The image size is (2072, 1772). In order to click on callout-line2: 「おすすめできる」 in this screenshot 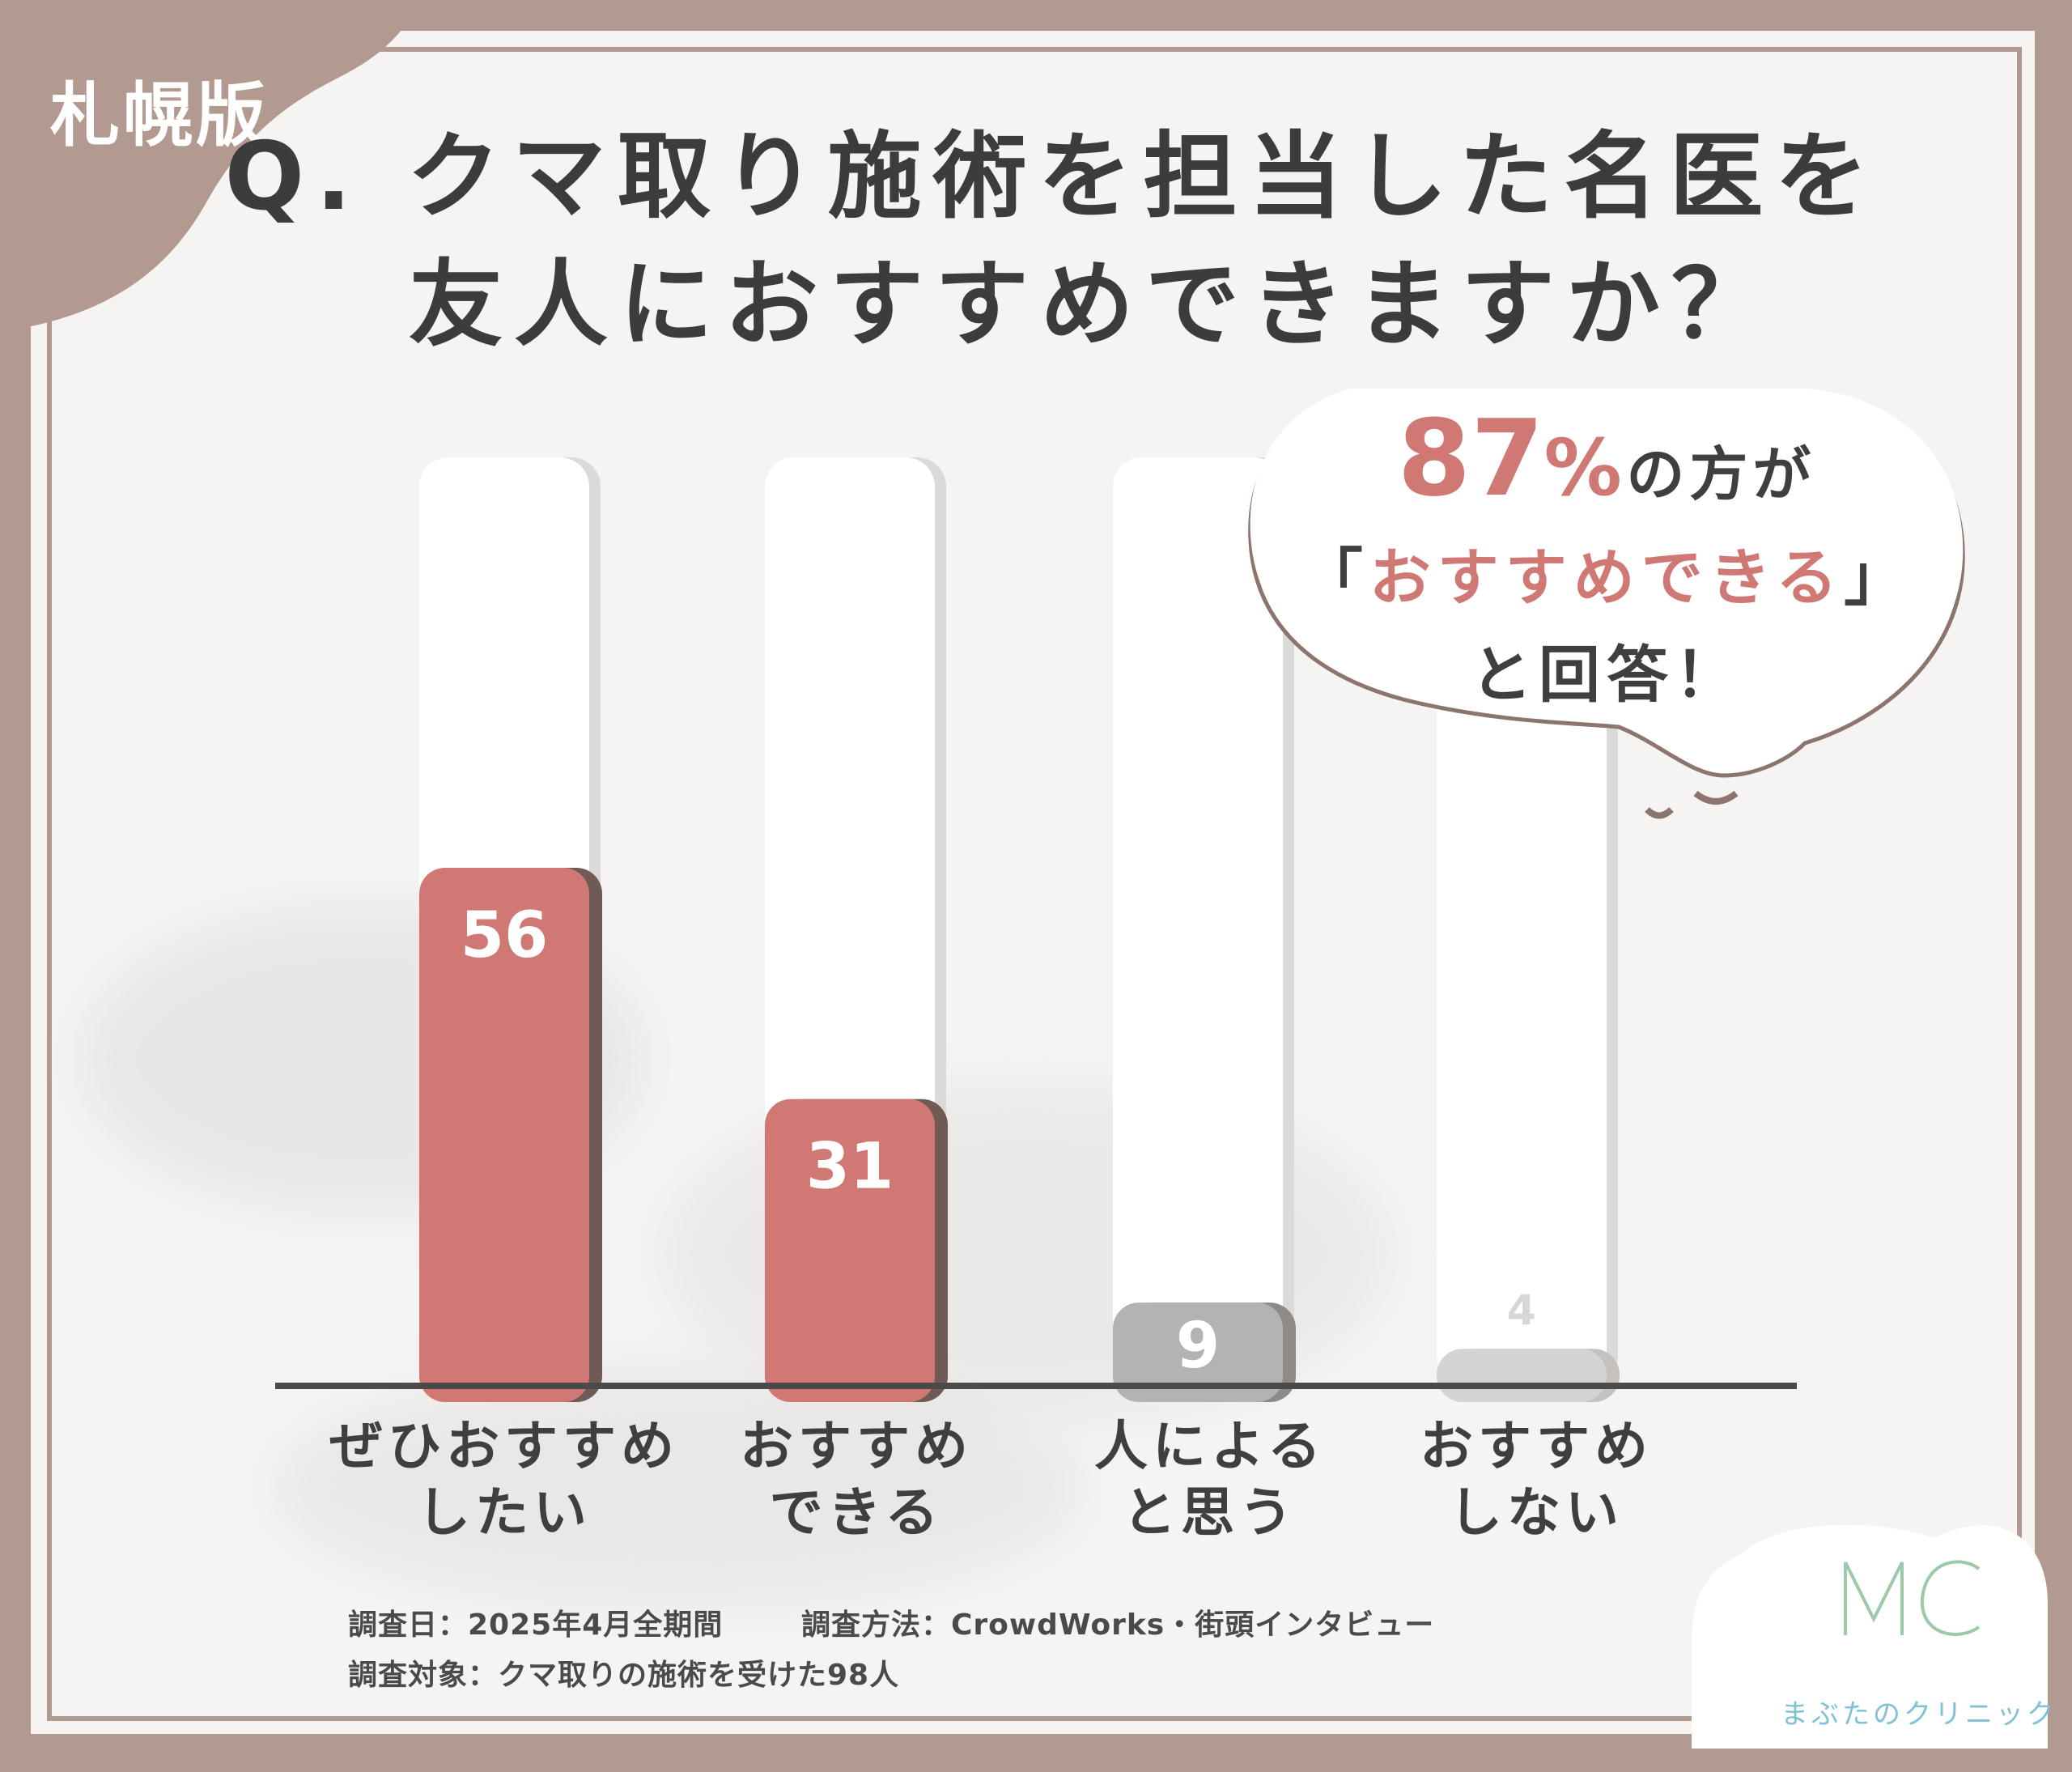, I will do `click(1607, 573)`.